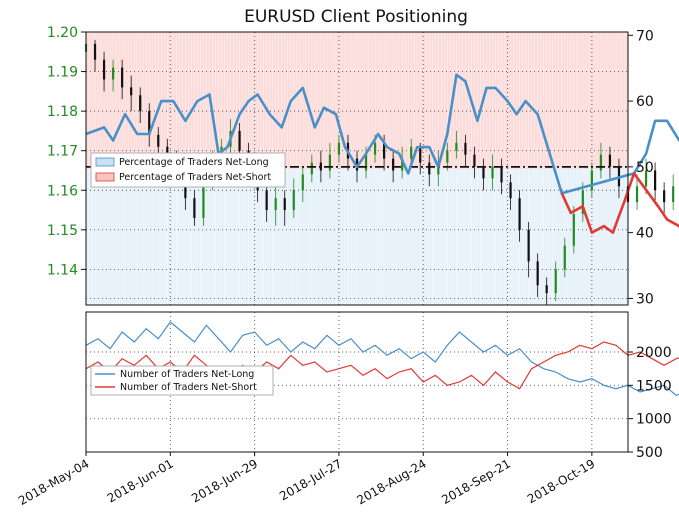 The height and width of the screenshot is (518, 679). Describe the element at coordinates (62, 33) in the screenshot. I see `left-tick-label: 1.20` at that location.